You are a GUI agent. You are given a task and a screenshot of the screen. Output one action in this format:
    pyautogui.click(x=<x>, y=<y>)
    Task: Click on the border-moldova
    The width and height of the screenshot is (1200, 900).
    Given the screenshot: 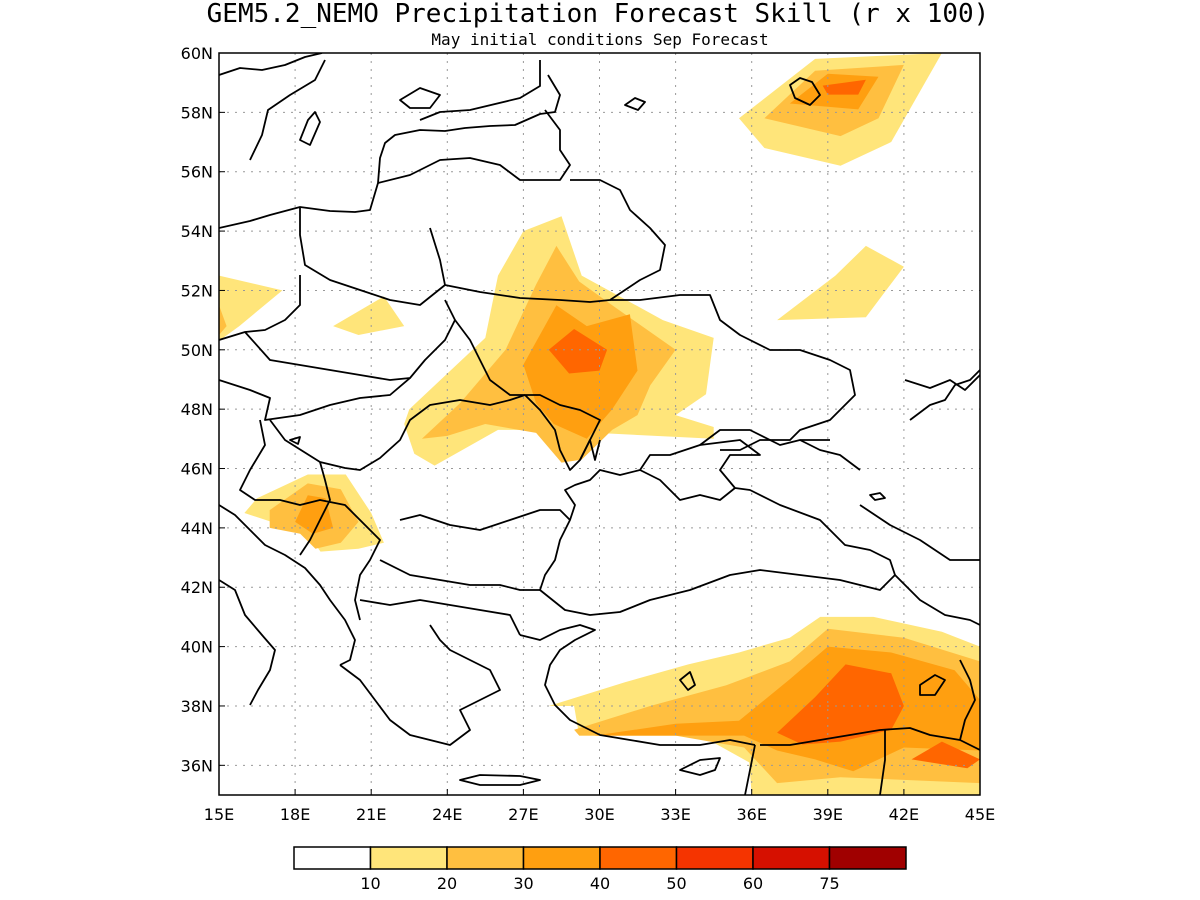 What is the action you would take?
    pyautogui.click(x=562, y=432)
    